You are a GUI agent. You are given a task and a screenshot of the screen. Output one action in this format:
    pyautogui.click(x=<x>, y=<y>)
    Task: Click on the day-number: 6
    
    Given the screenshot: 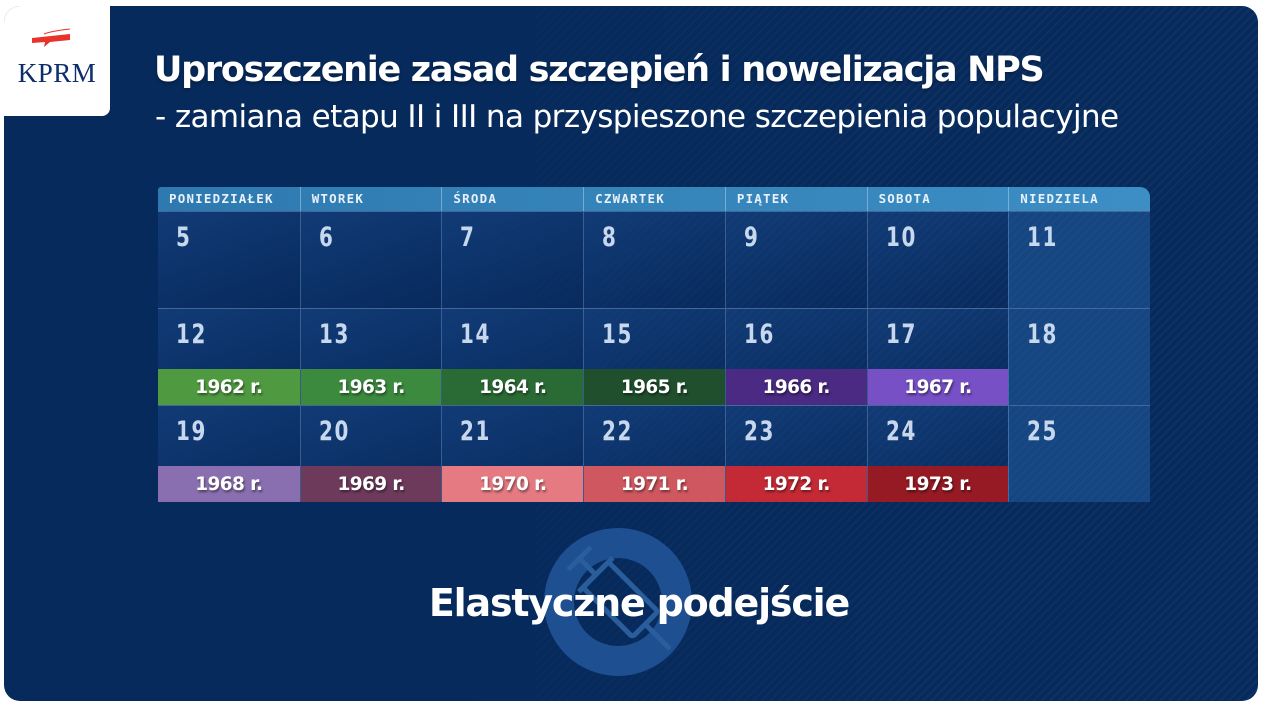 What is the action you would take?
    pyautogui.click(x=326, y=237)
    